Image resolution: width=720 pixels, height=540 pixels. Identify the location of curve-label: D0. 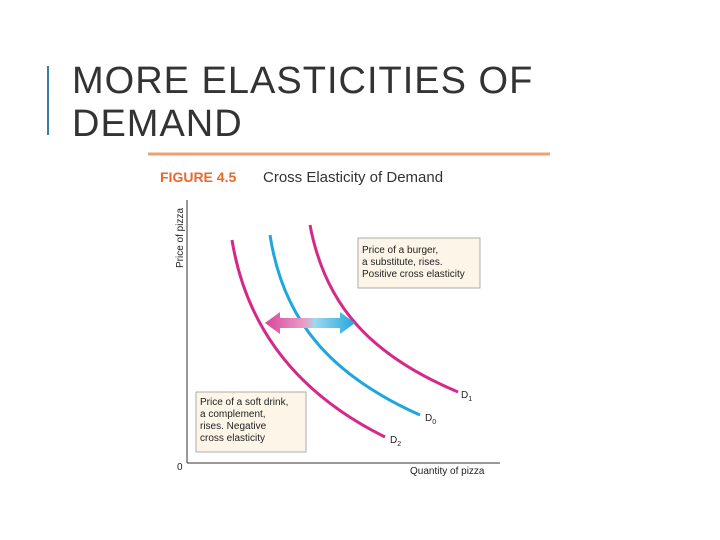
(430, 419).